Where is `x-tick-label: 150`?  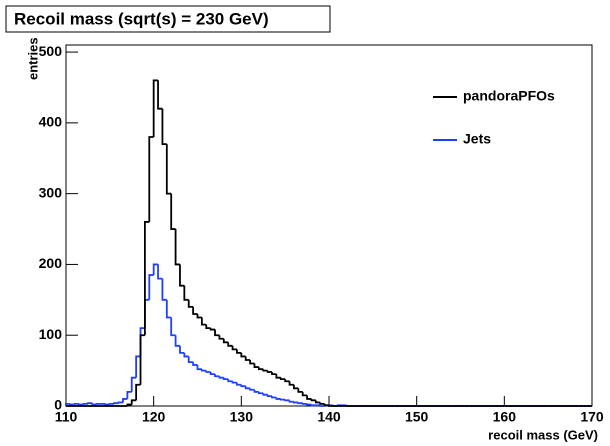 x-tick-label: 150 is located at coordinates (417, 417).